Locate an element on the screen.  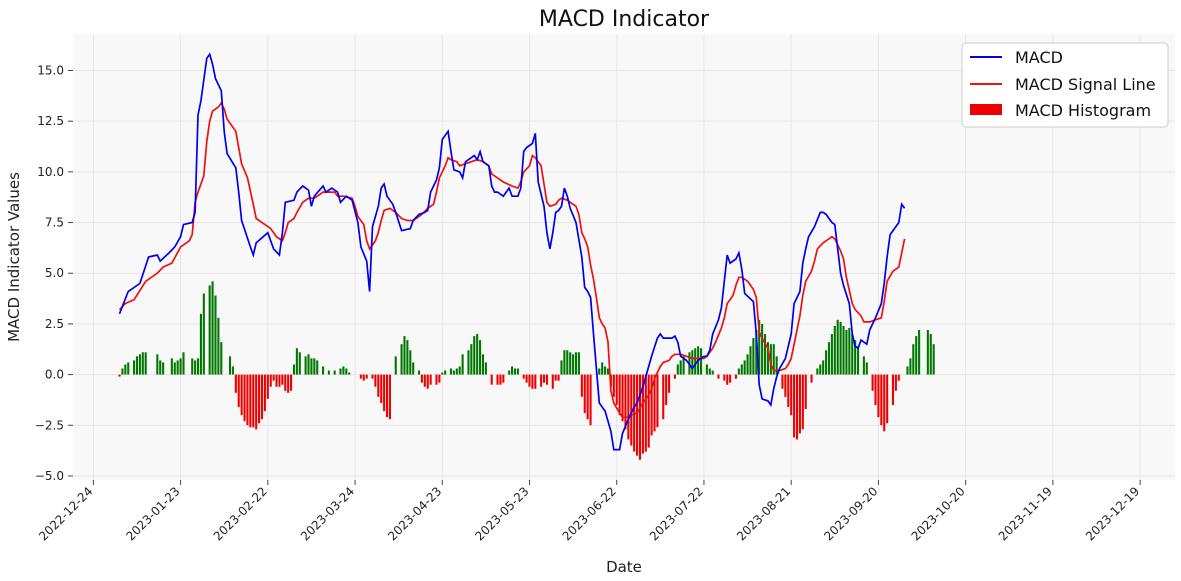
x-axis-label: Date is located at coordinates (624, 567).